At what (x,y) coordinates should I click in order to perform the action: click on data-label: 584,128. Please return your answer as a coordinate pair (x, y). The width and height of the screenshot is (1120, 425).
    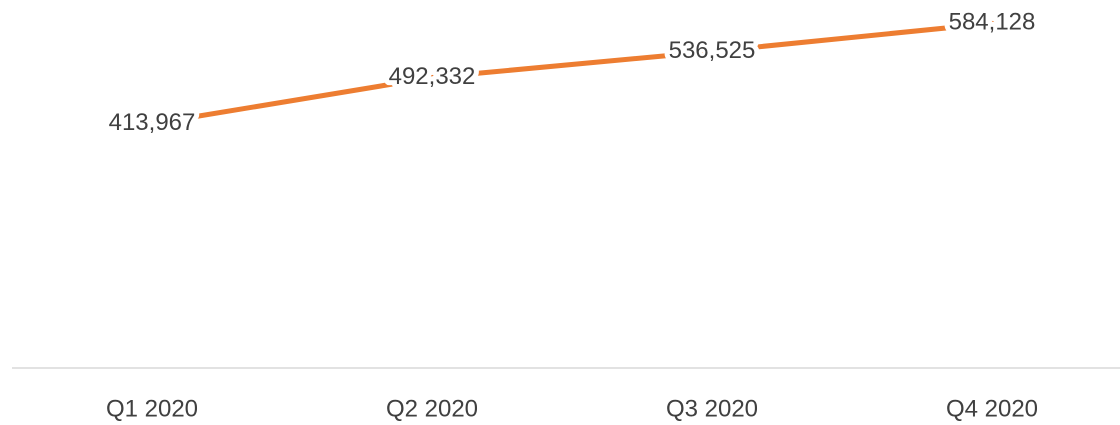
    Looking at the image, I should click on (992, 22).